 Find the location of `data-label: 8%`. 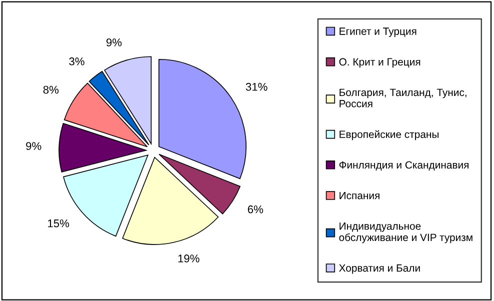

data-label: 8% is located at coordinates (51, 90).